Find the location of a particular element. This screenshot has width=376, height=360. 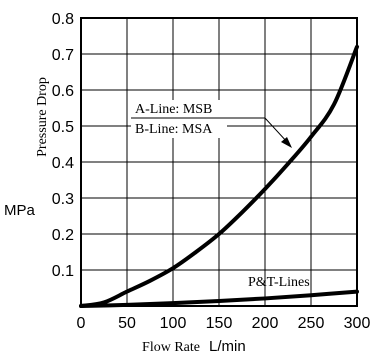

y-tick-label: 0.2 is located at coordinates (63, 235).